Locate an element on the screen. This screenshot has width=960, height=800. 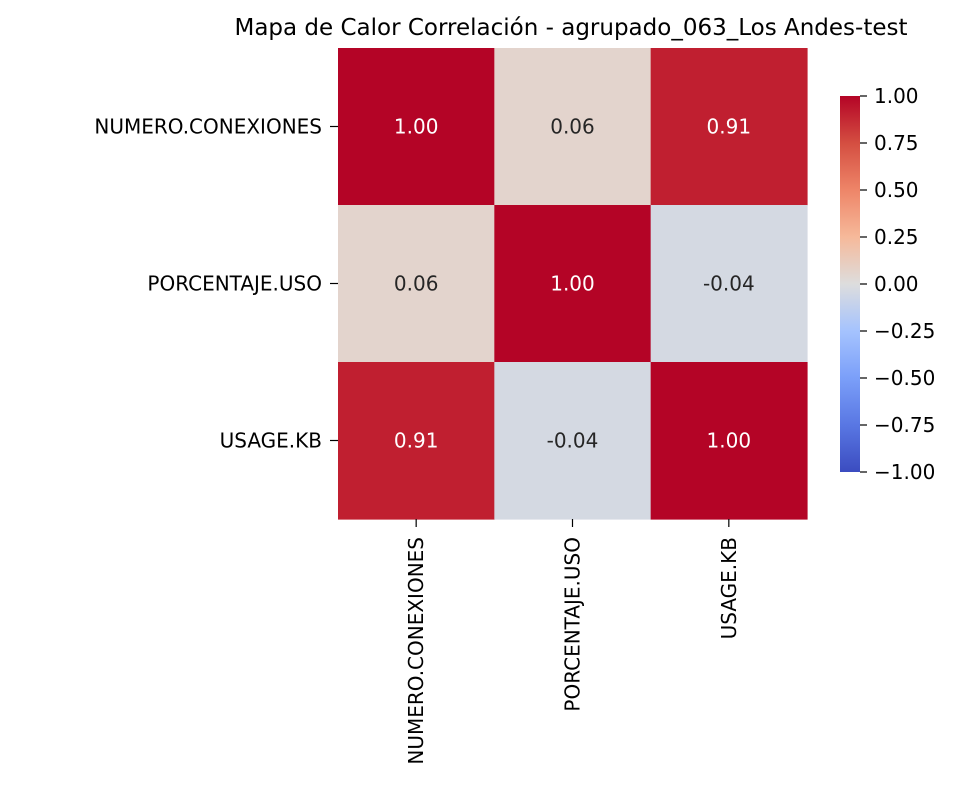
colorbar-tick-label: 0.50 is located at coordinates (896, 190).